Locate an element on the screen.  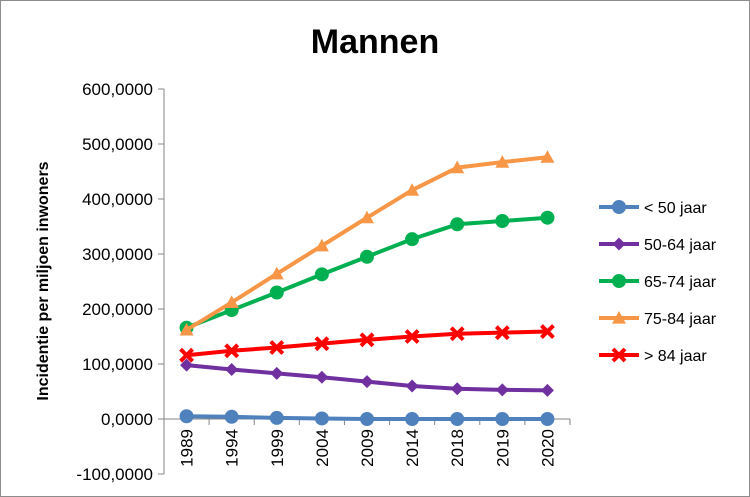
legend-label: < 50 jaar is located at coordinates (675, 208).